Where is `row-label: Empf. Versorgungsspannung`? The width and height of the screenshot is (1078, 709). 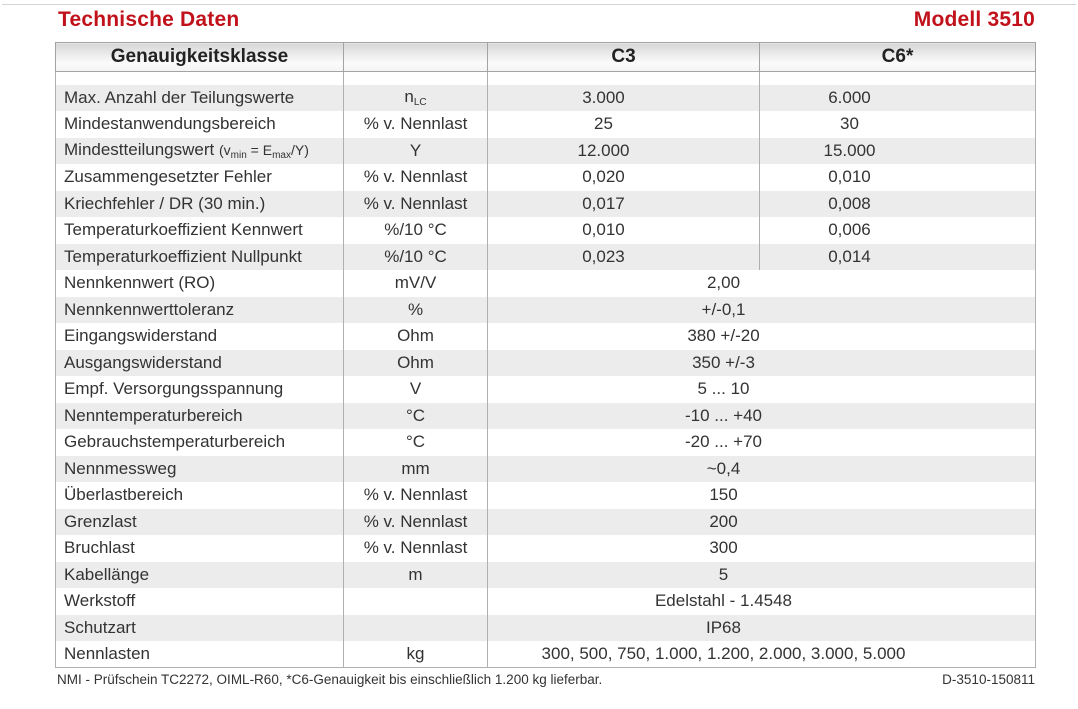
row-label: Empf. Versorgungsspannung is located at coordinates (199, 389).